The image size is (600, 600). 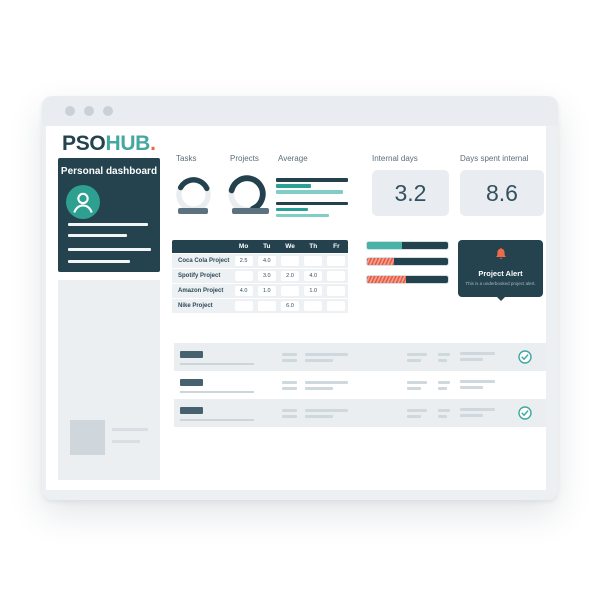 I want to click on tasks-caption-placeholder, so click(x=193, y=211).